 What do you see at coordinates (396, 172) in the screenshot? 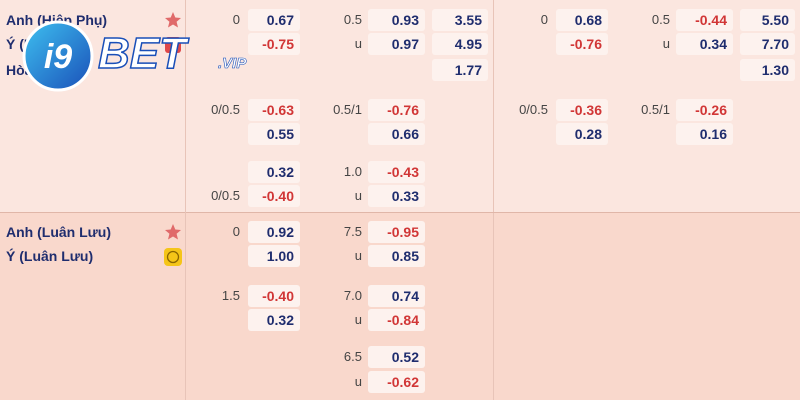
I see `odds-button: -0.43` at bounding box center [396, 172].